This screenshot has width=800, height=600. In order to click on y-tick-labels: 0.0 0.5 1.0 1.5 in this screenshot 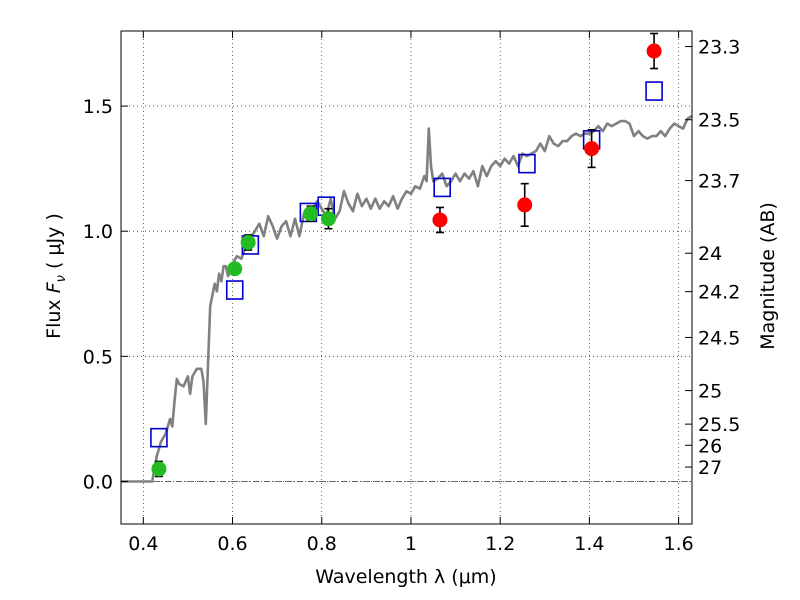, I will do `click(98, 294)`.